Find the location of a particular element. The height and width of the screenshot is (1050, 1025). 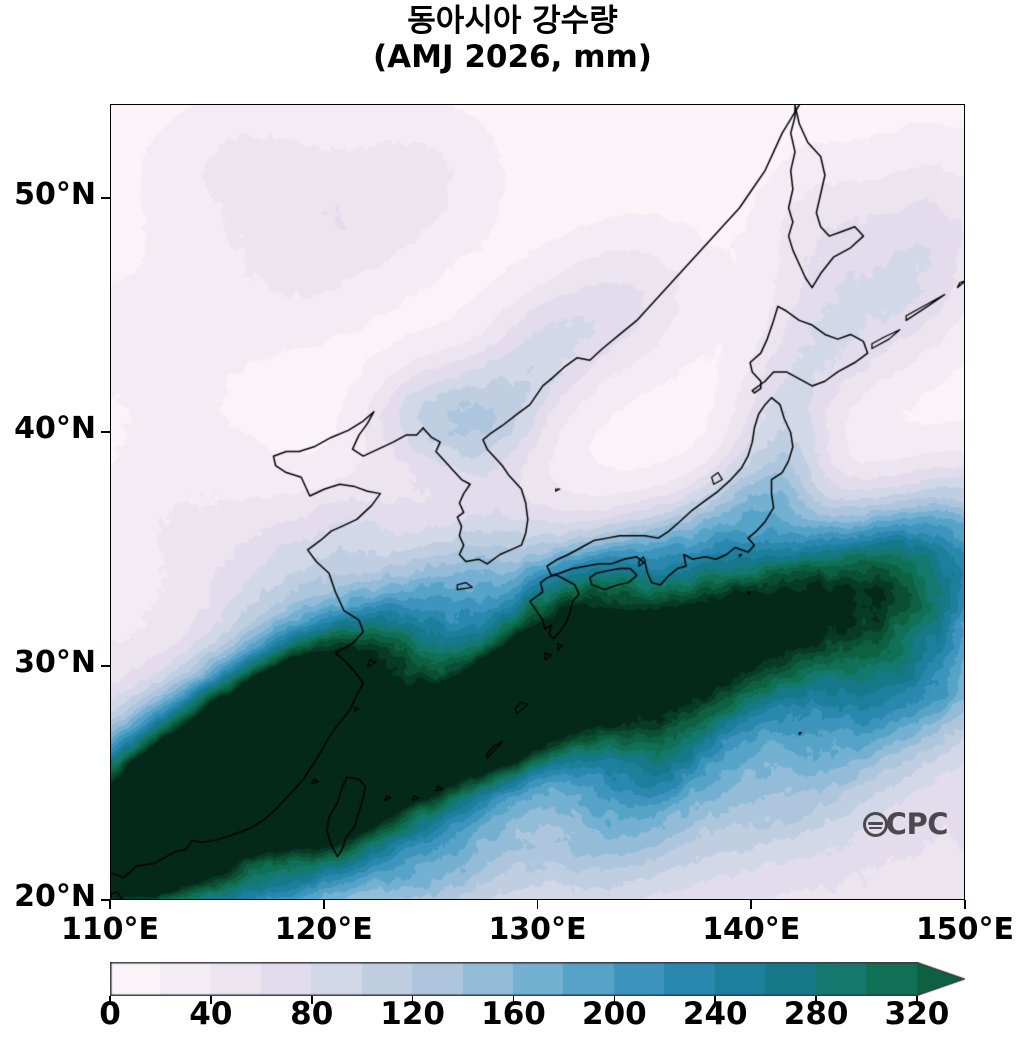

xtick-label: 110°E is located at coordinates (110, 929).